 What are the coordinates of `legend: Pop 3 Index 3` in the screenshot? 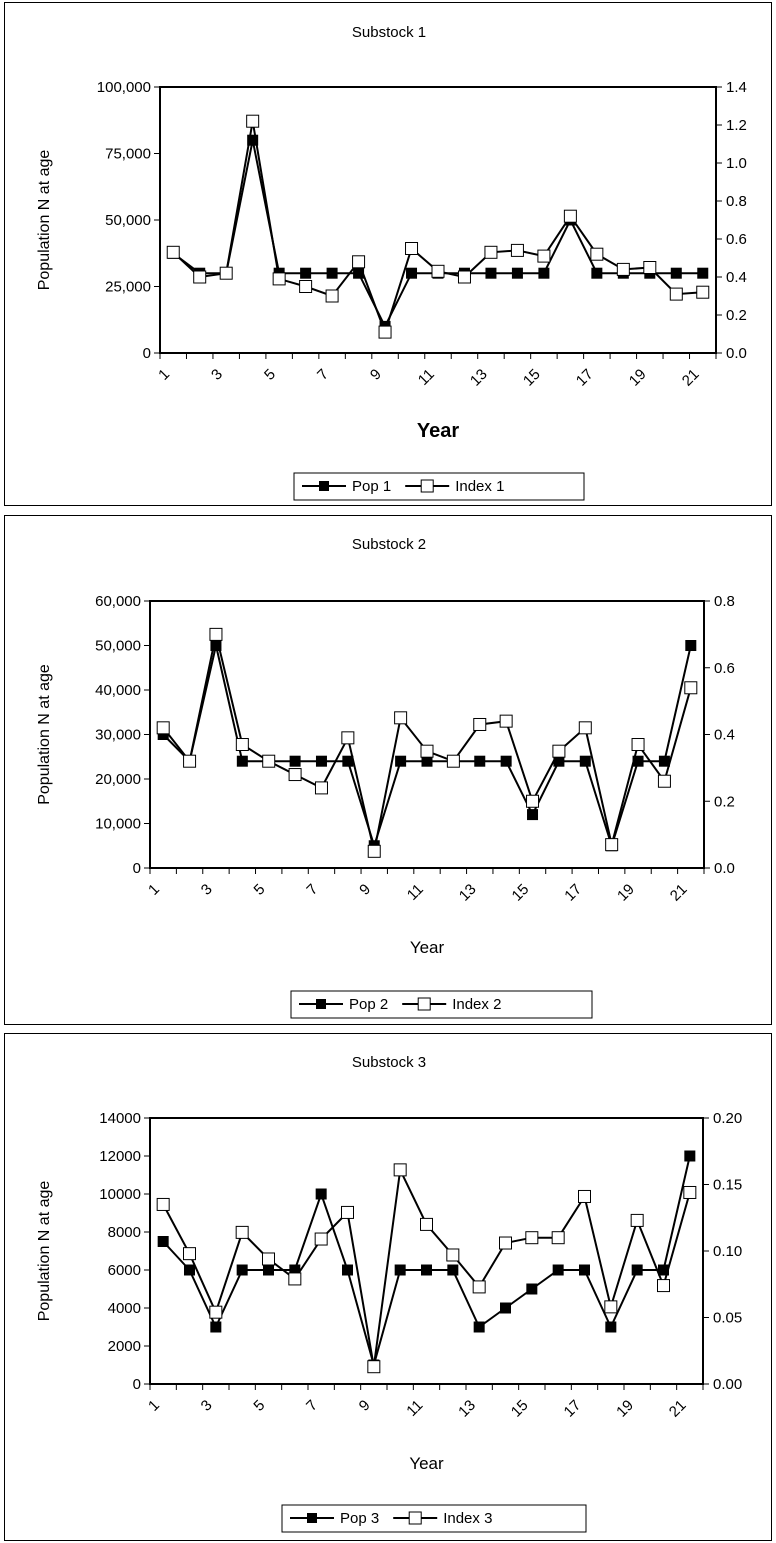 It's located at (434, 1518).